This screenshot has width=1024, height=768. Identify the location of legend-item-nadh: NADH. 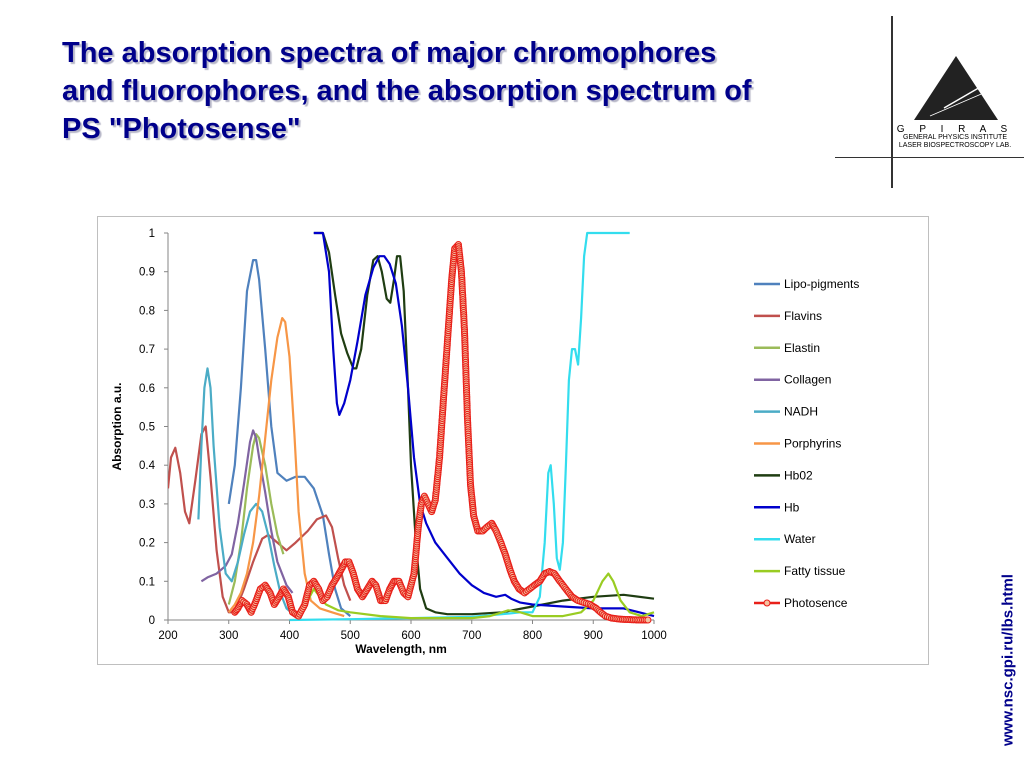
(786, 412).